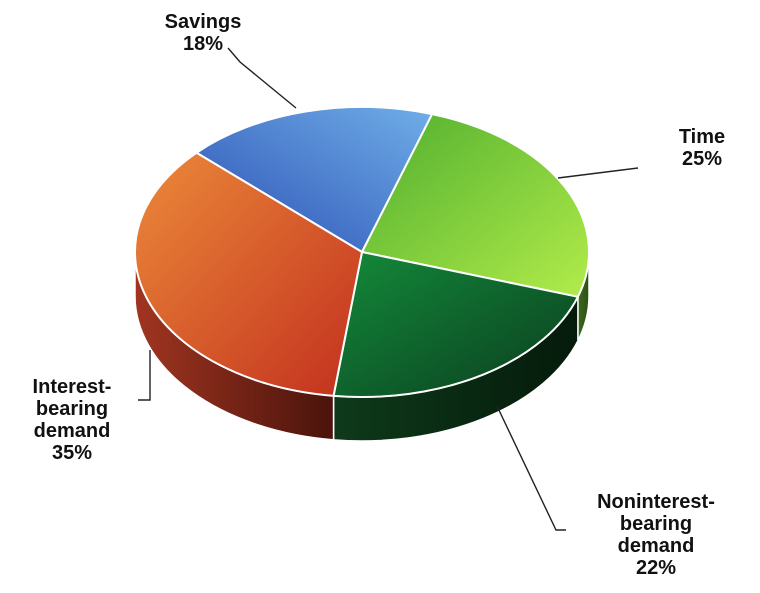 Image resolution: width=760 pixels, height=593 pixels. I want to click on slice-name-time: Time, so click(702, 137).